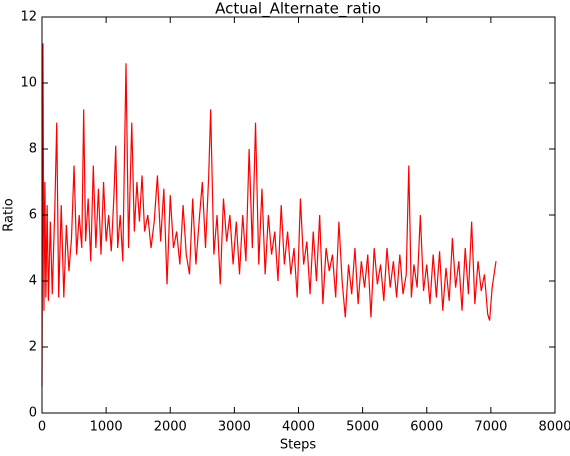 The height and width of the screenshot is (456, 570). I want to click on chart-title: Actual_Alternate_ratio, so click(298, 9).